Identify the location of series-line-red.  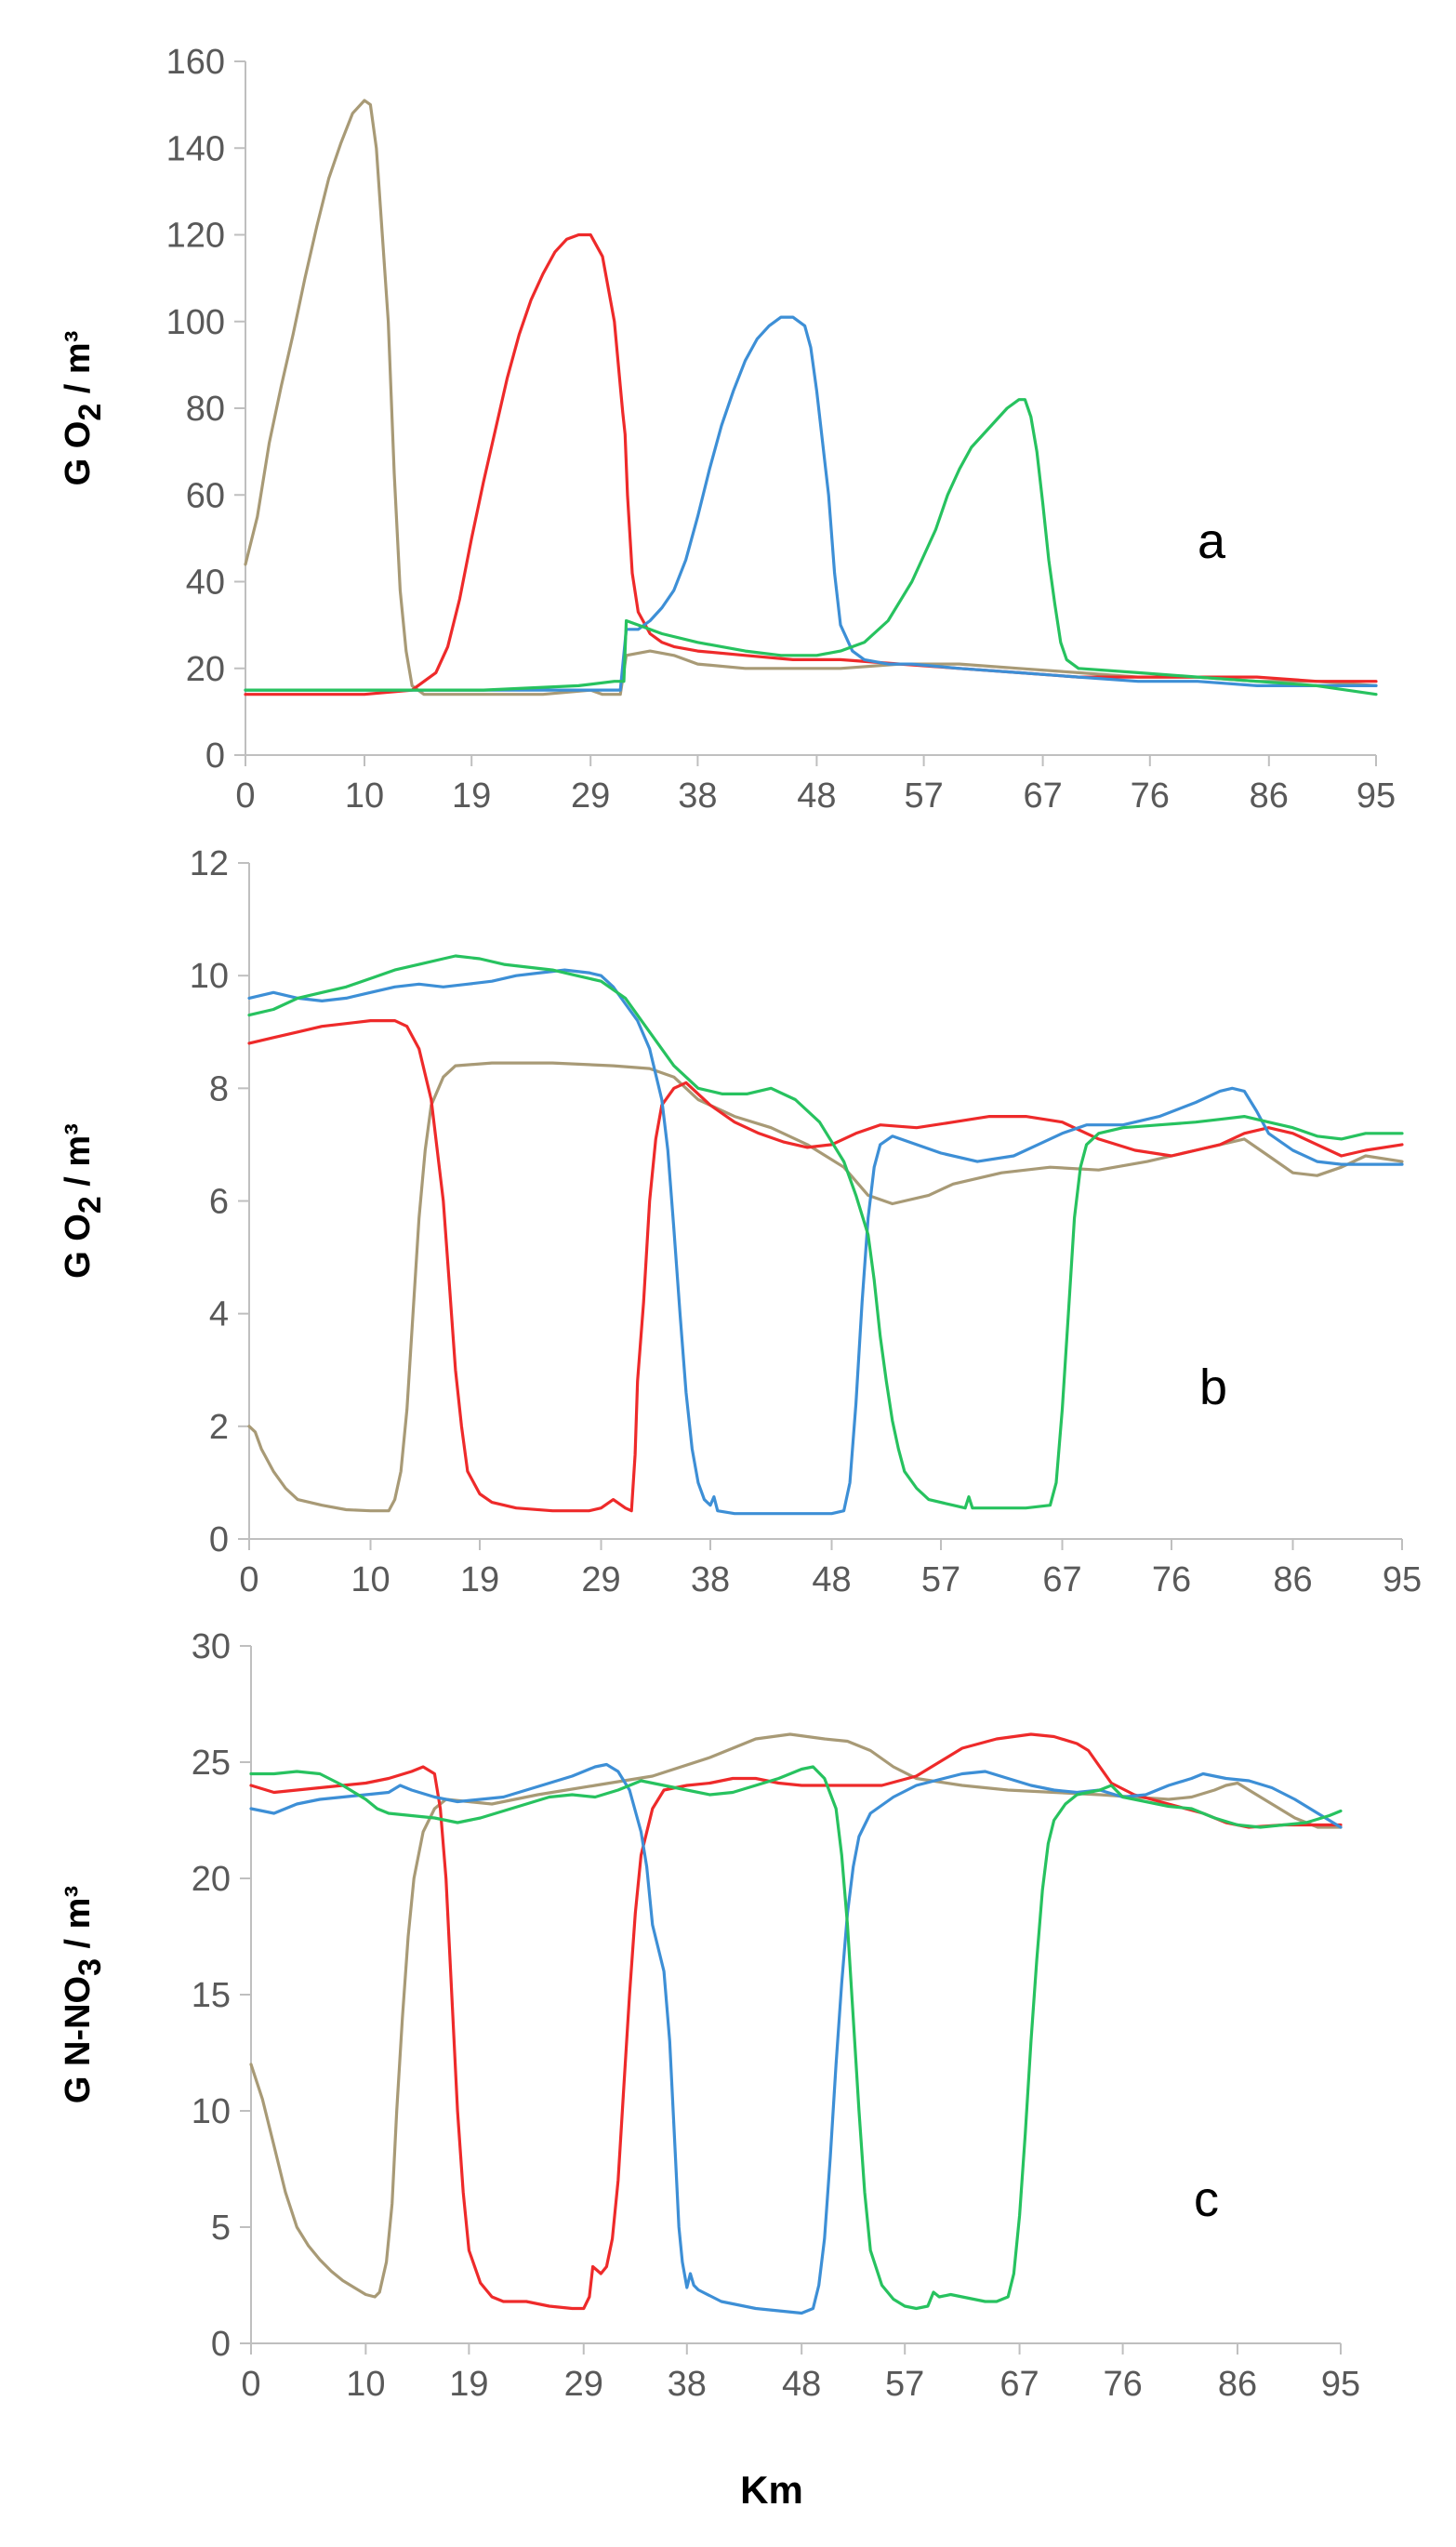
(811, 464).